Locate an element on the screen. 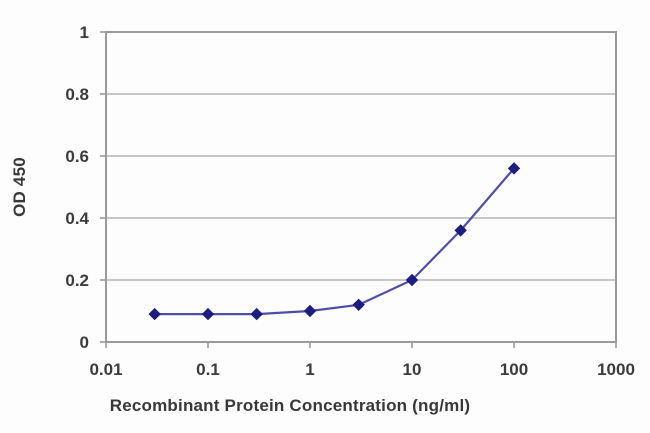 The width and height of the screenshot is (650, 433). y-tick-label-1: 1 is located at coordinates (84, 32).